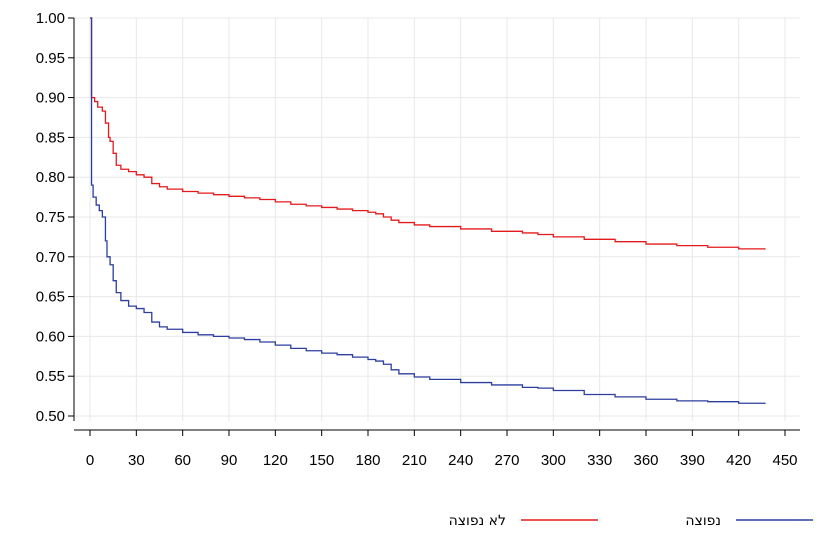 Image resolution: width=819 pixels, height=534 pixels. Describe the element at coordinates (784, 460) in the screenshot. I see `x-tick-label: 450` at that location.